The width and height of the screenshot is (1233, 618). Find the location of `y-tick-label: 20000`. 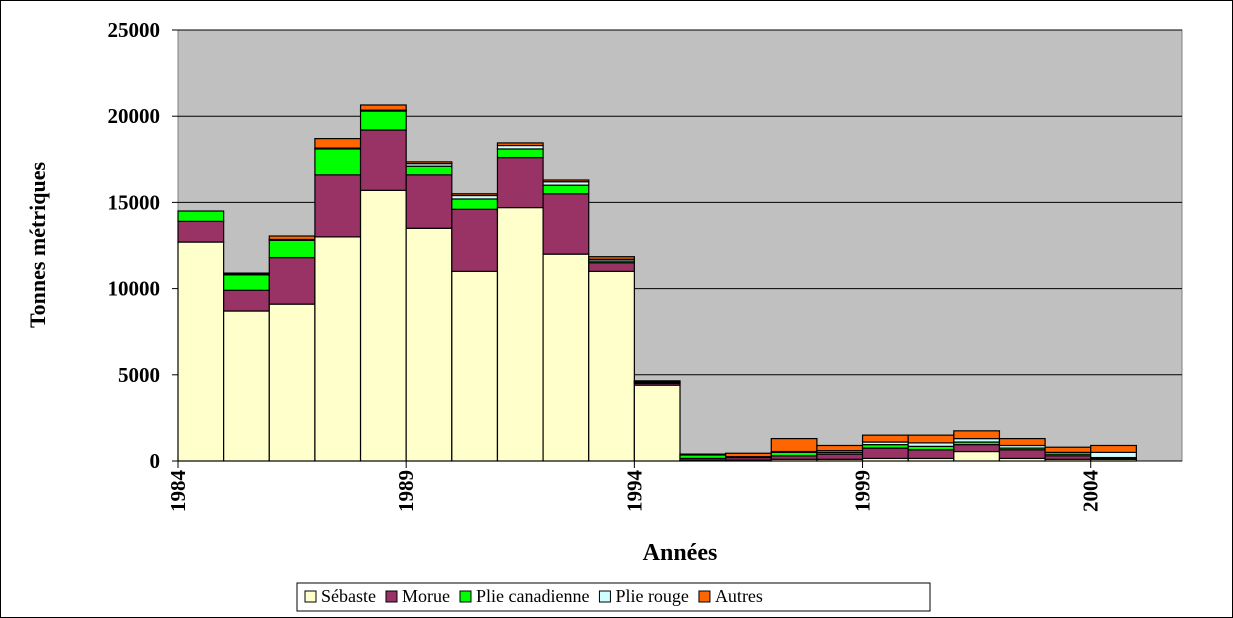

y-tick-label: 20000 is located at coordinates (134, 116).